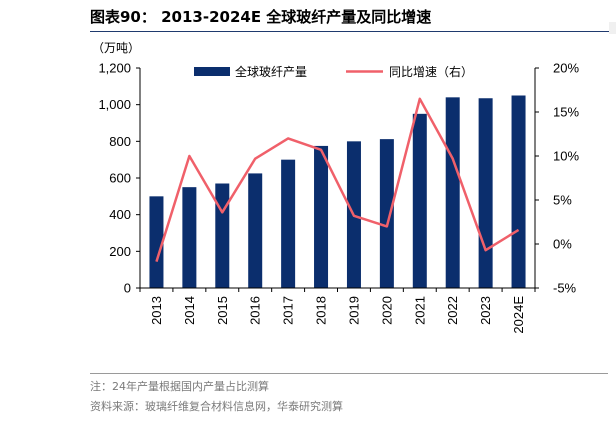  I want to click on right-tick-label: 20%, so click(566, 68).